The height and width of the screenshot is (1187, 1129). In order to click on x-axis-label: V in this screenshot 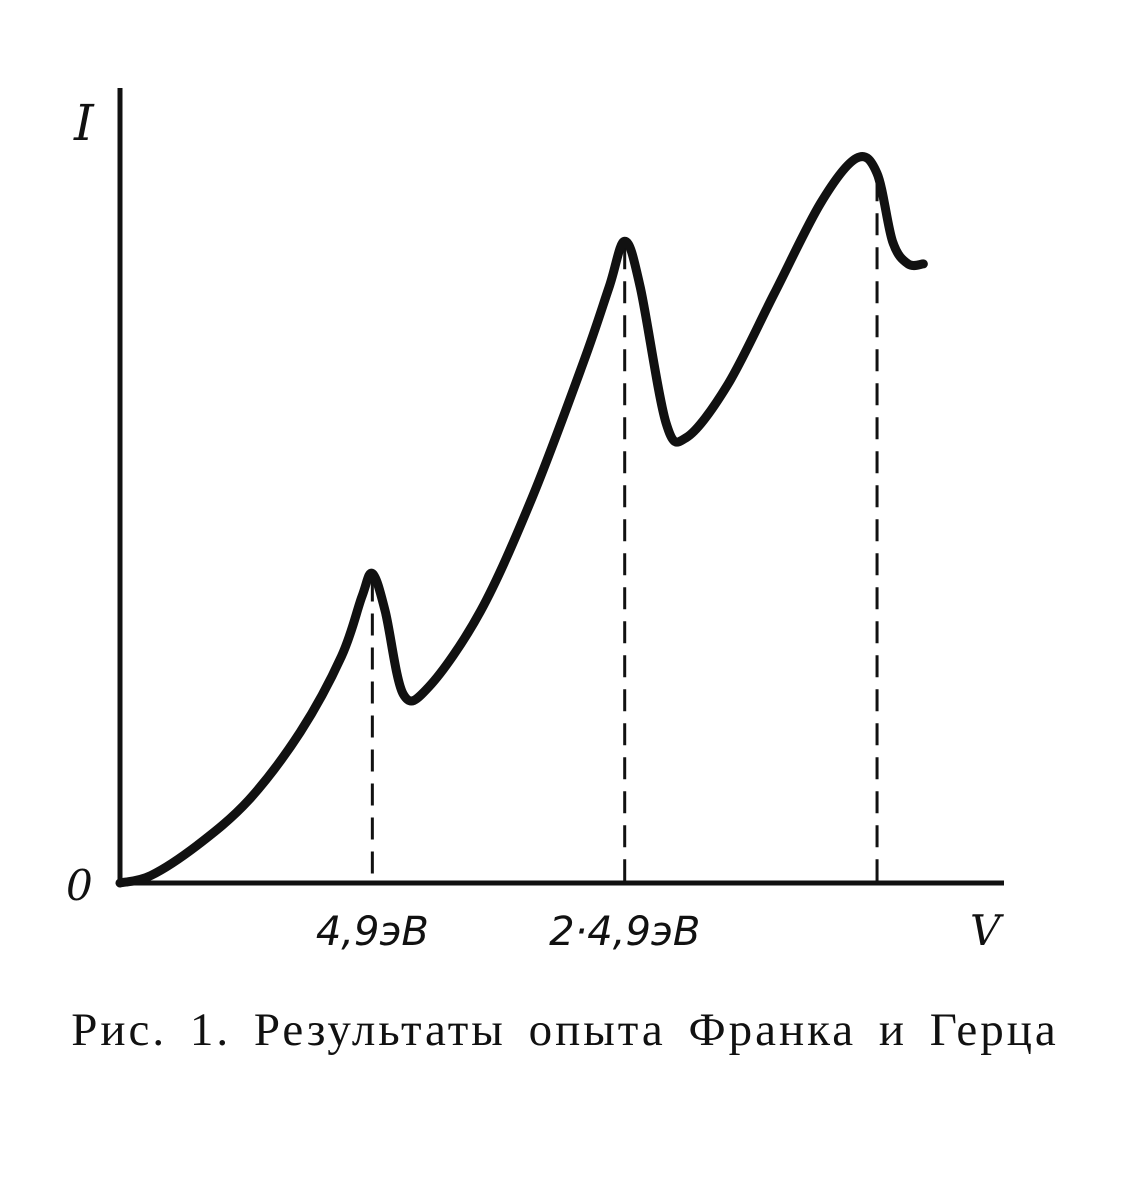, I will do `click(987, 930)`.